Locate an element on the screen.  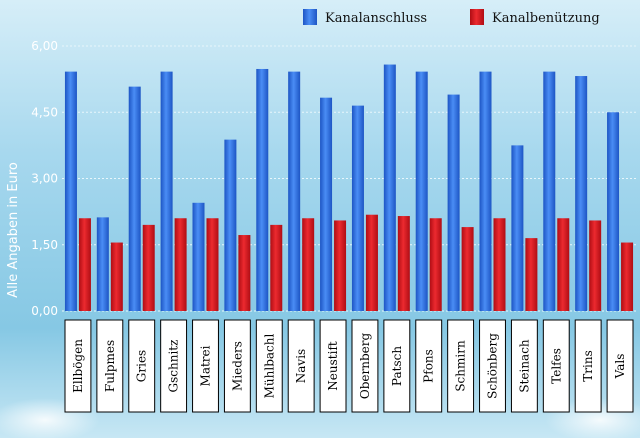
category-label: Telfes is located at coordinates (556, 366).